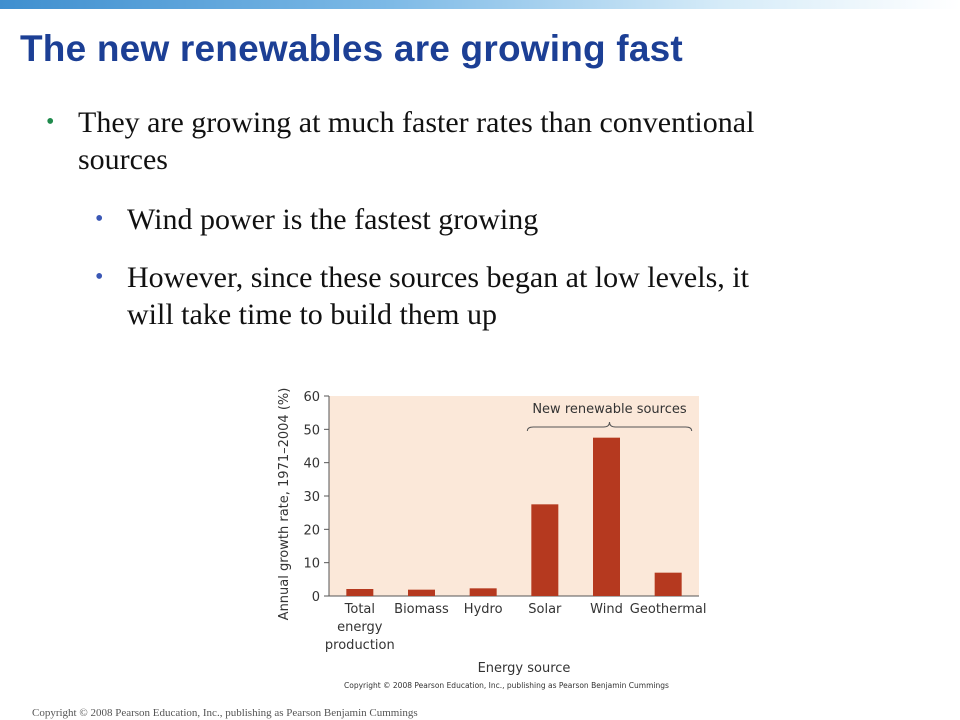 This screenshot has height=720, width=960. I want to click on x-tick-label: production, so click(360, 645).